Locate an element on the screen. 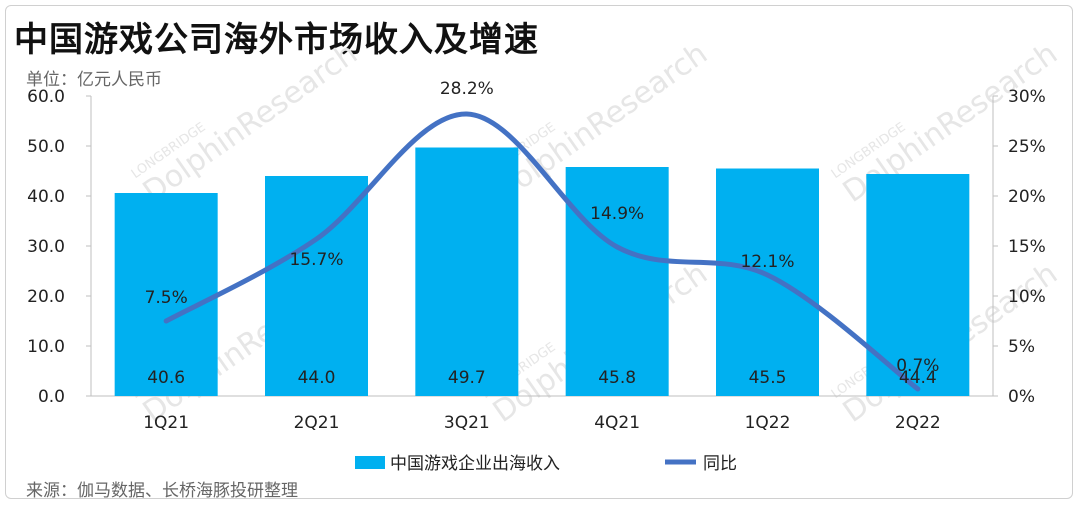 This screenshot has width=1080, height=506. bar-value-label: 45.5 is located at coordinates (768, 378).